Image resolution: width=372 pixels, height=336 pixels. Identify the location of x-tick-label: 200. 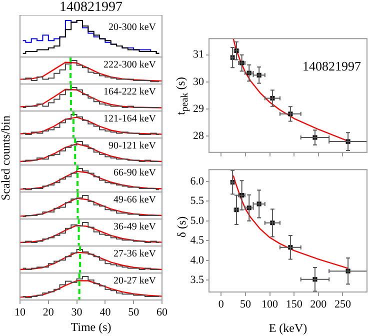
(319, 304).